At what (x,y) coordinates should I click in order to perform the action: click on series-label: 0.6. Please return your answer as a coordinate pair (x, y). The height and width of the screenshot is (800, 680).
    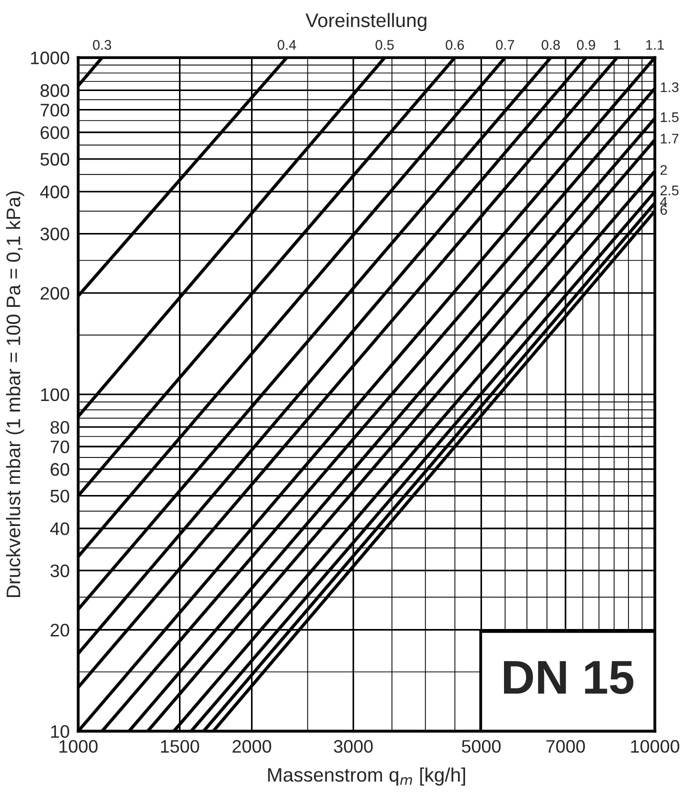
    Looking at the image, I should click on (455, 45).